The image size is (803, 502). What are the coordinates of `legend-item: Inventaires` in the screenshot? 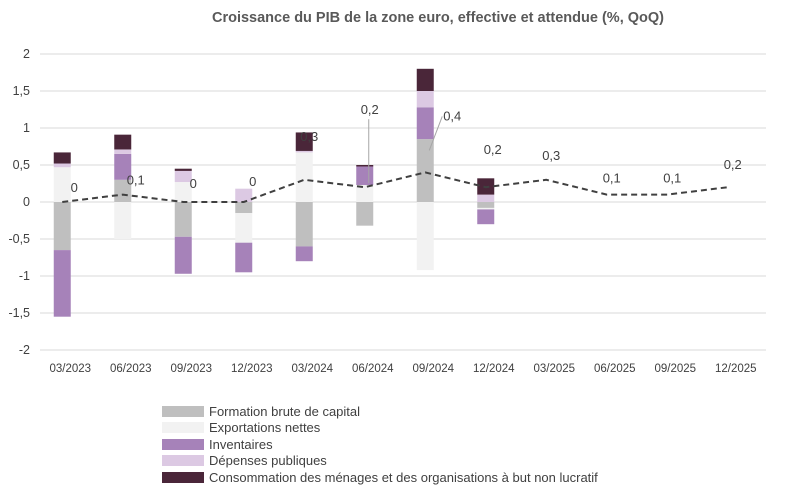 It's located at (380, 444).